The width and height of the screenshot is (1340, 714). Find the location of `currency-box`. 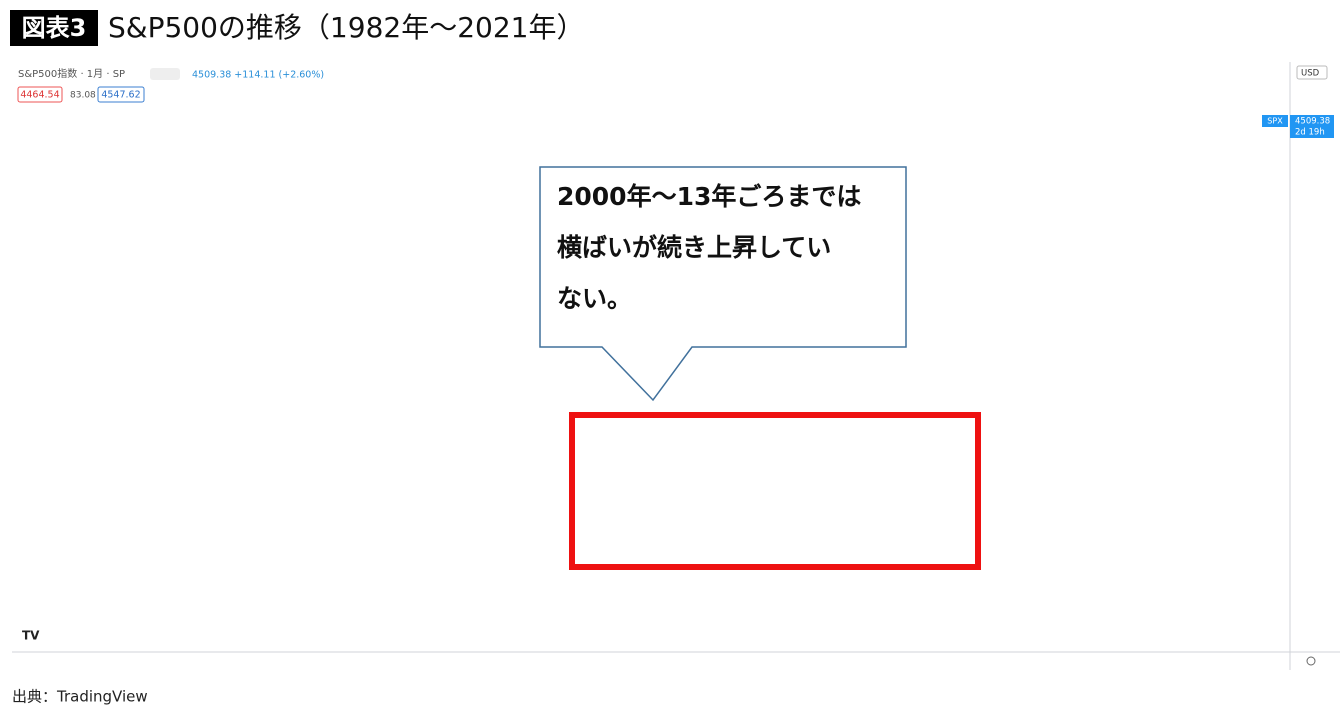

currency-box is located at coordinates (1312, 72).